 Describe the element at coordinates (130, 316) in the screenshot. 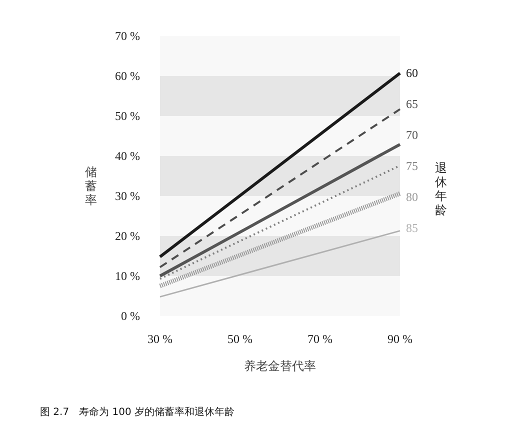

I see `y-tick-label: 0 %` at that location.